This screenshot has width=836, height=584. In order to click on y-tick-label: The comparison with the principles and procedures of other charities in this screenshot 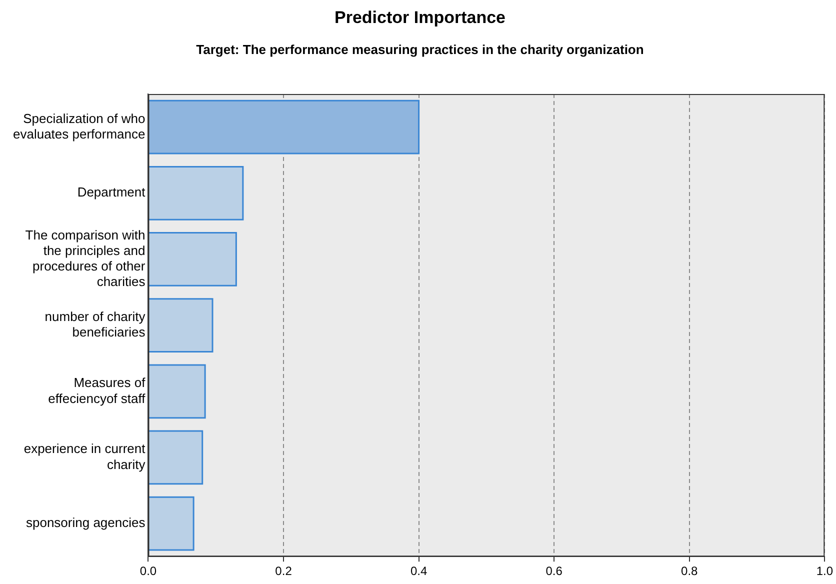, I will do `click(85, 258)`.